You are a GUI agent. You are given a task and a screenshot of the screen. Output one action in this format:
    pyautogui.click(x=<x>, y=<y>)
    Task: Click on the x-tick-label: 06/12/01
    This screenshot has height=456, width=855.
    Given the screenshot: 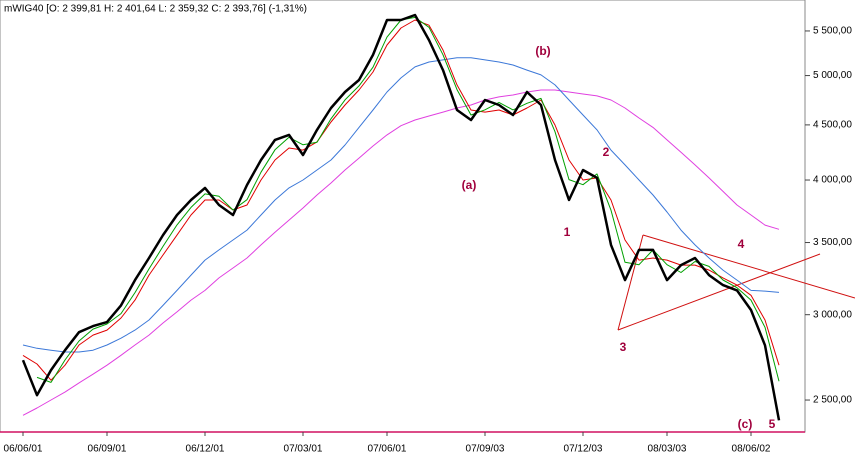 What is the action you would take?
    pyautogui.click(x=205, y=449)
    